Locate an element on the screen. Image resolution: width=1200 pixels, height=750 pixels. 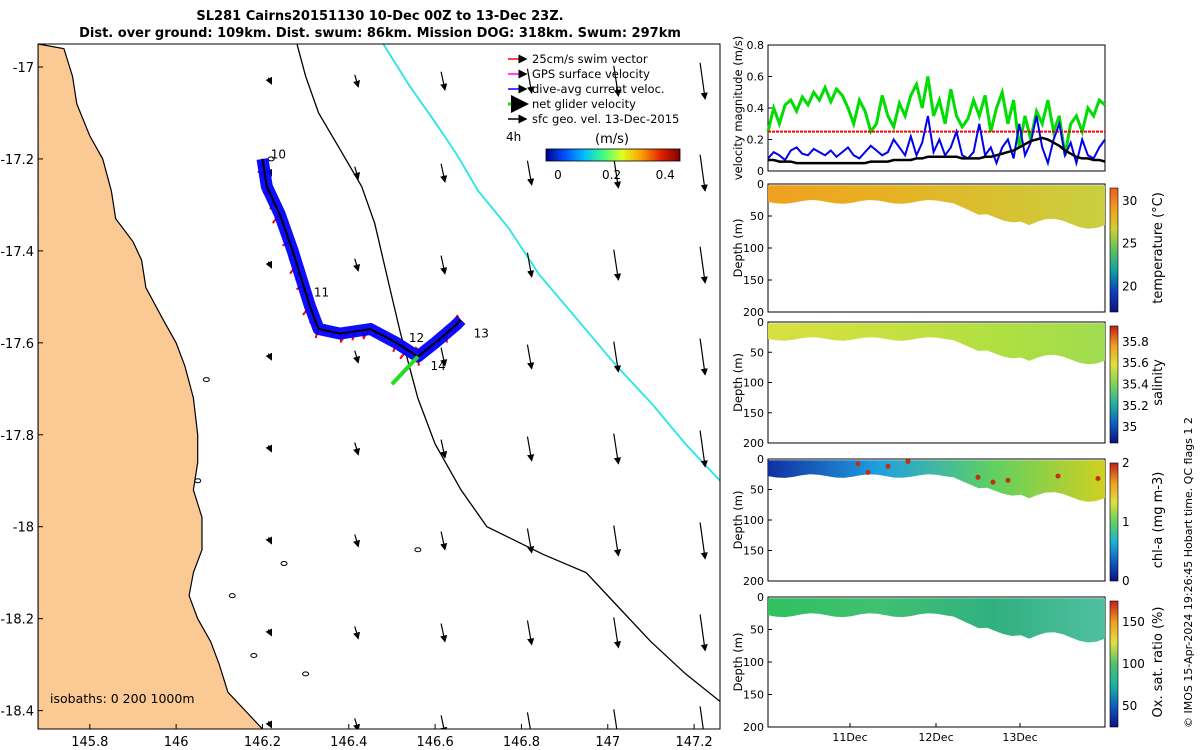
legend-duration-label: 4h is located at coordinates (513, 137).